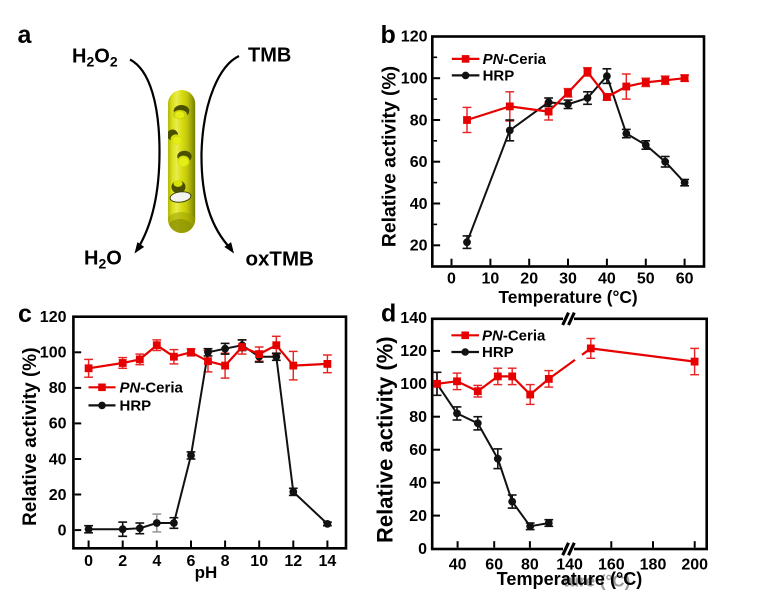 This screenshot has height=610, width=761. What do you see at coordinates (596, 581) in the screenshot?
I see `svg-text: ture (°C)` at bounding box center [596, 581].